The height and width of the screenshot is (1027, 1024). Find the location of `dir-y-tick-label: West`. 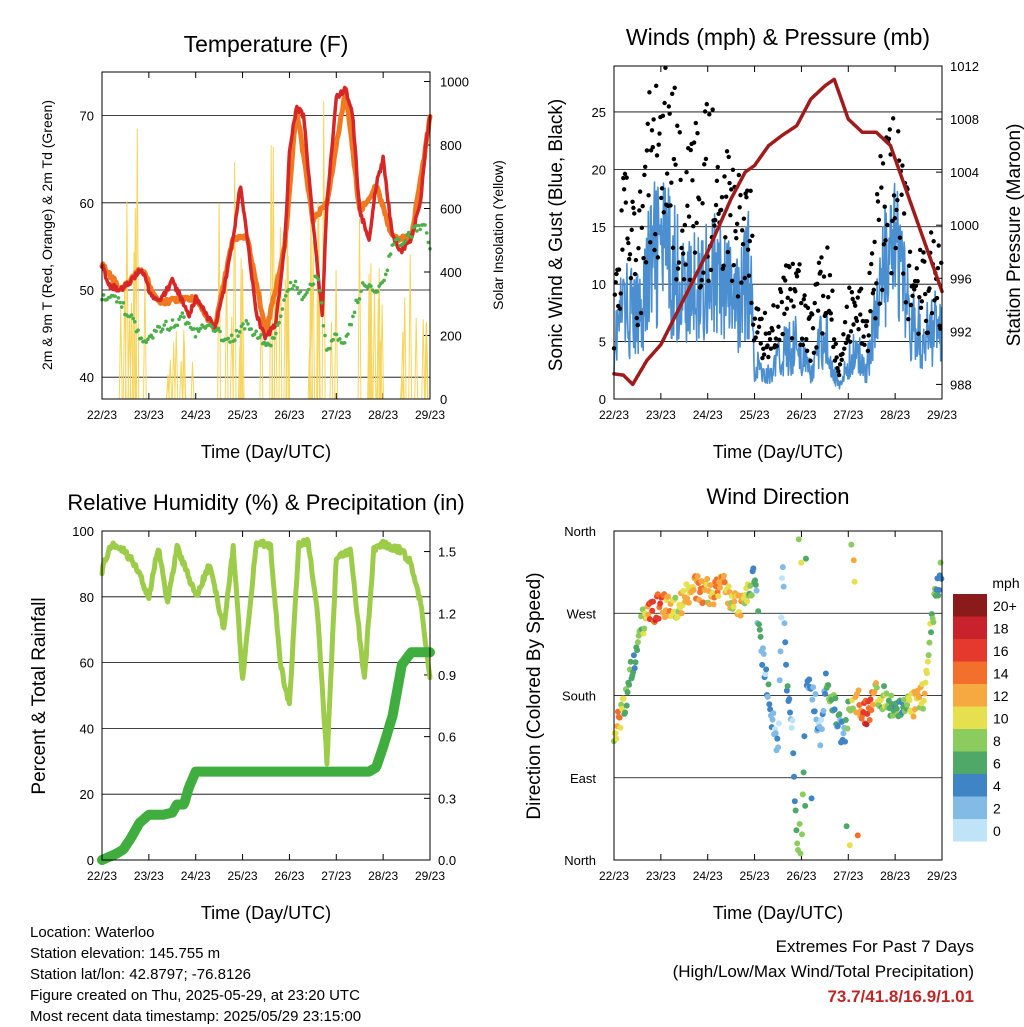

dir-y-tick-label: West is located at coordinates (582, 613).